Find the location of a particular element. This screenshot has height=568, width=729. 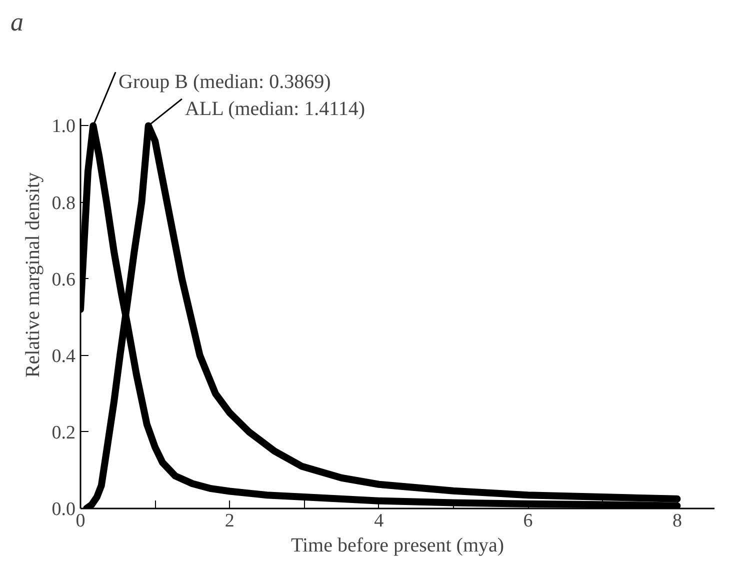

y-tick-label: 0.8 is located at coordinates (64, 203).